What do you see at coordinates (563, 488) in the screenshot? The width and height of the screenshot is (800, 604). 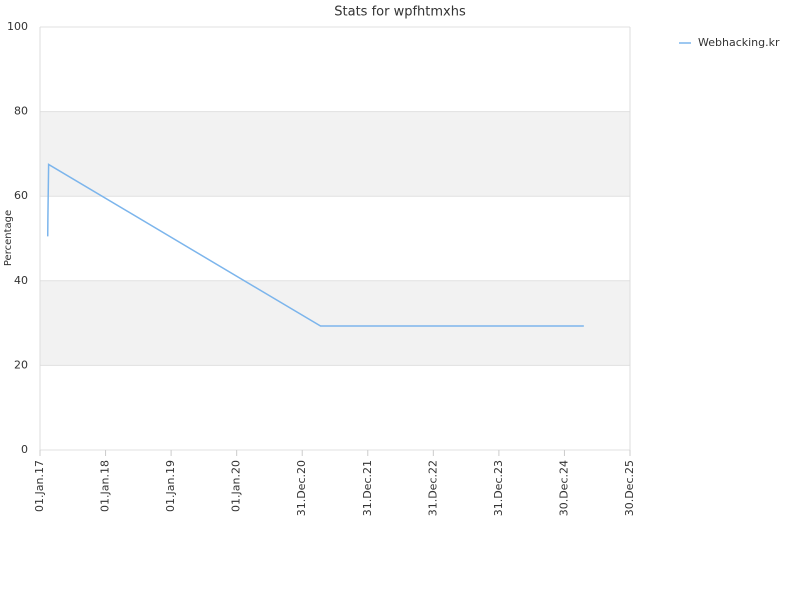 I see `x-tick-label: 30.Dec.24` at bounding box center [563, 488].